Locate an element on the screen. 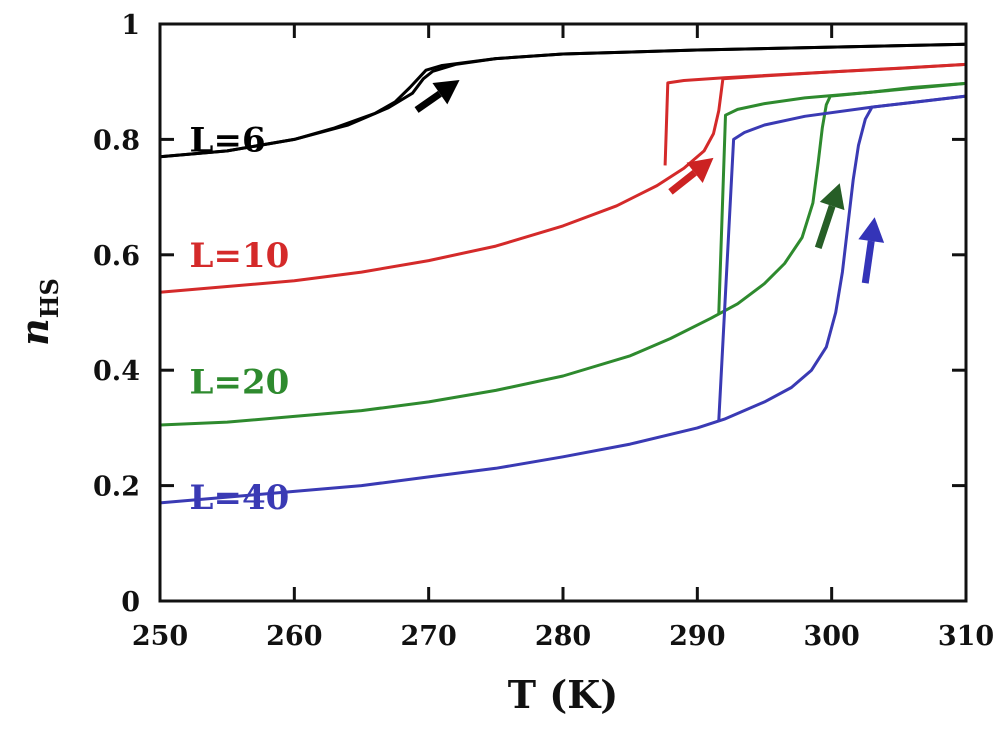  series-l-10-cooling-line is located at coordinates (815, 114).